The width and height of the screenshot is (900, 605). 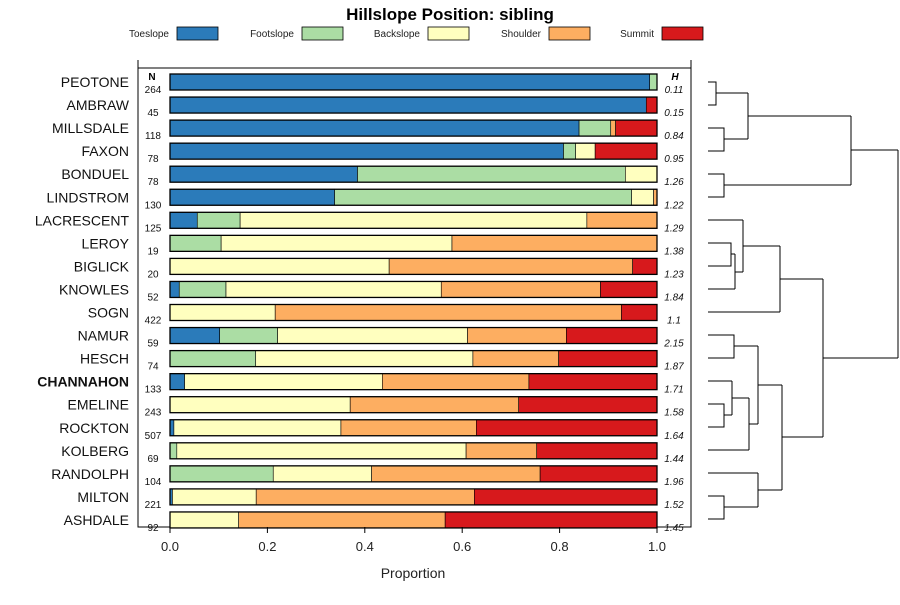 What do you see at coordinates (153, 459) in the screenshot?
I see `row-n-value: 69` at bounding box center [153, 459].